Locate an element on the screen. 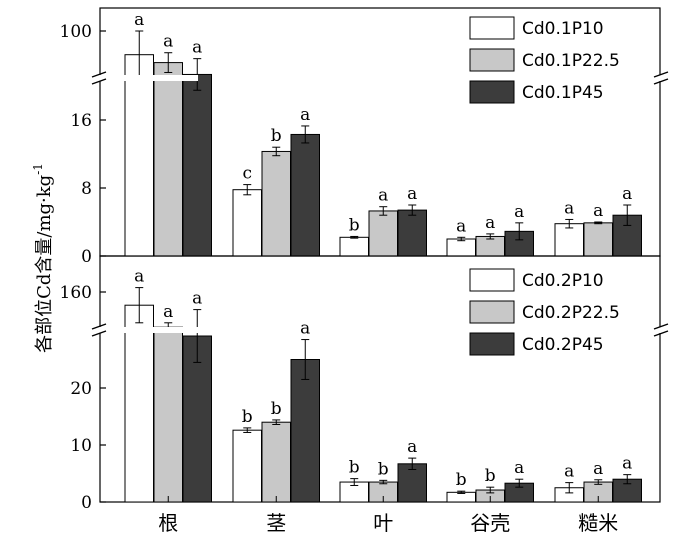  y-tick-label: 100 is located at coordinates (76, 32).